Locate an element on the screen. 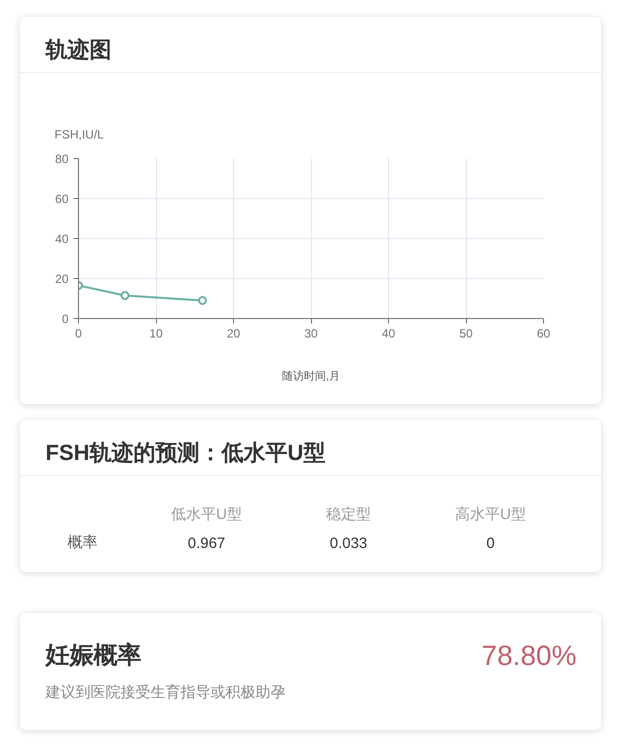 Image resolution: width=626 pixels, height=753 pixels. y-tick-label: 80 is located at coordinates (62, 159).